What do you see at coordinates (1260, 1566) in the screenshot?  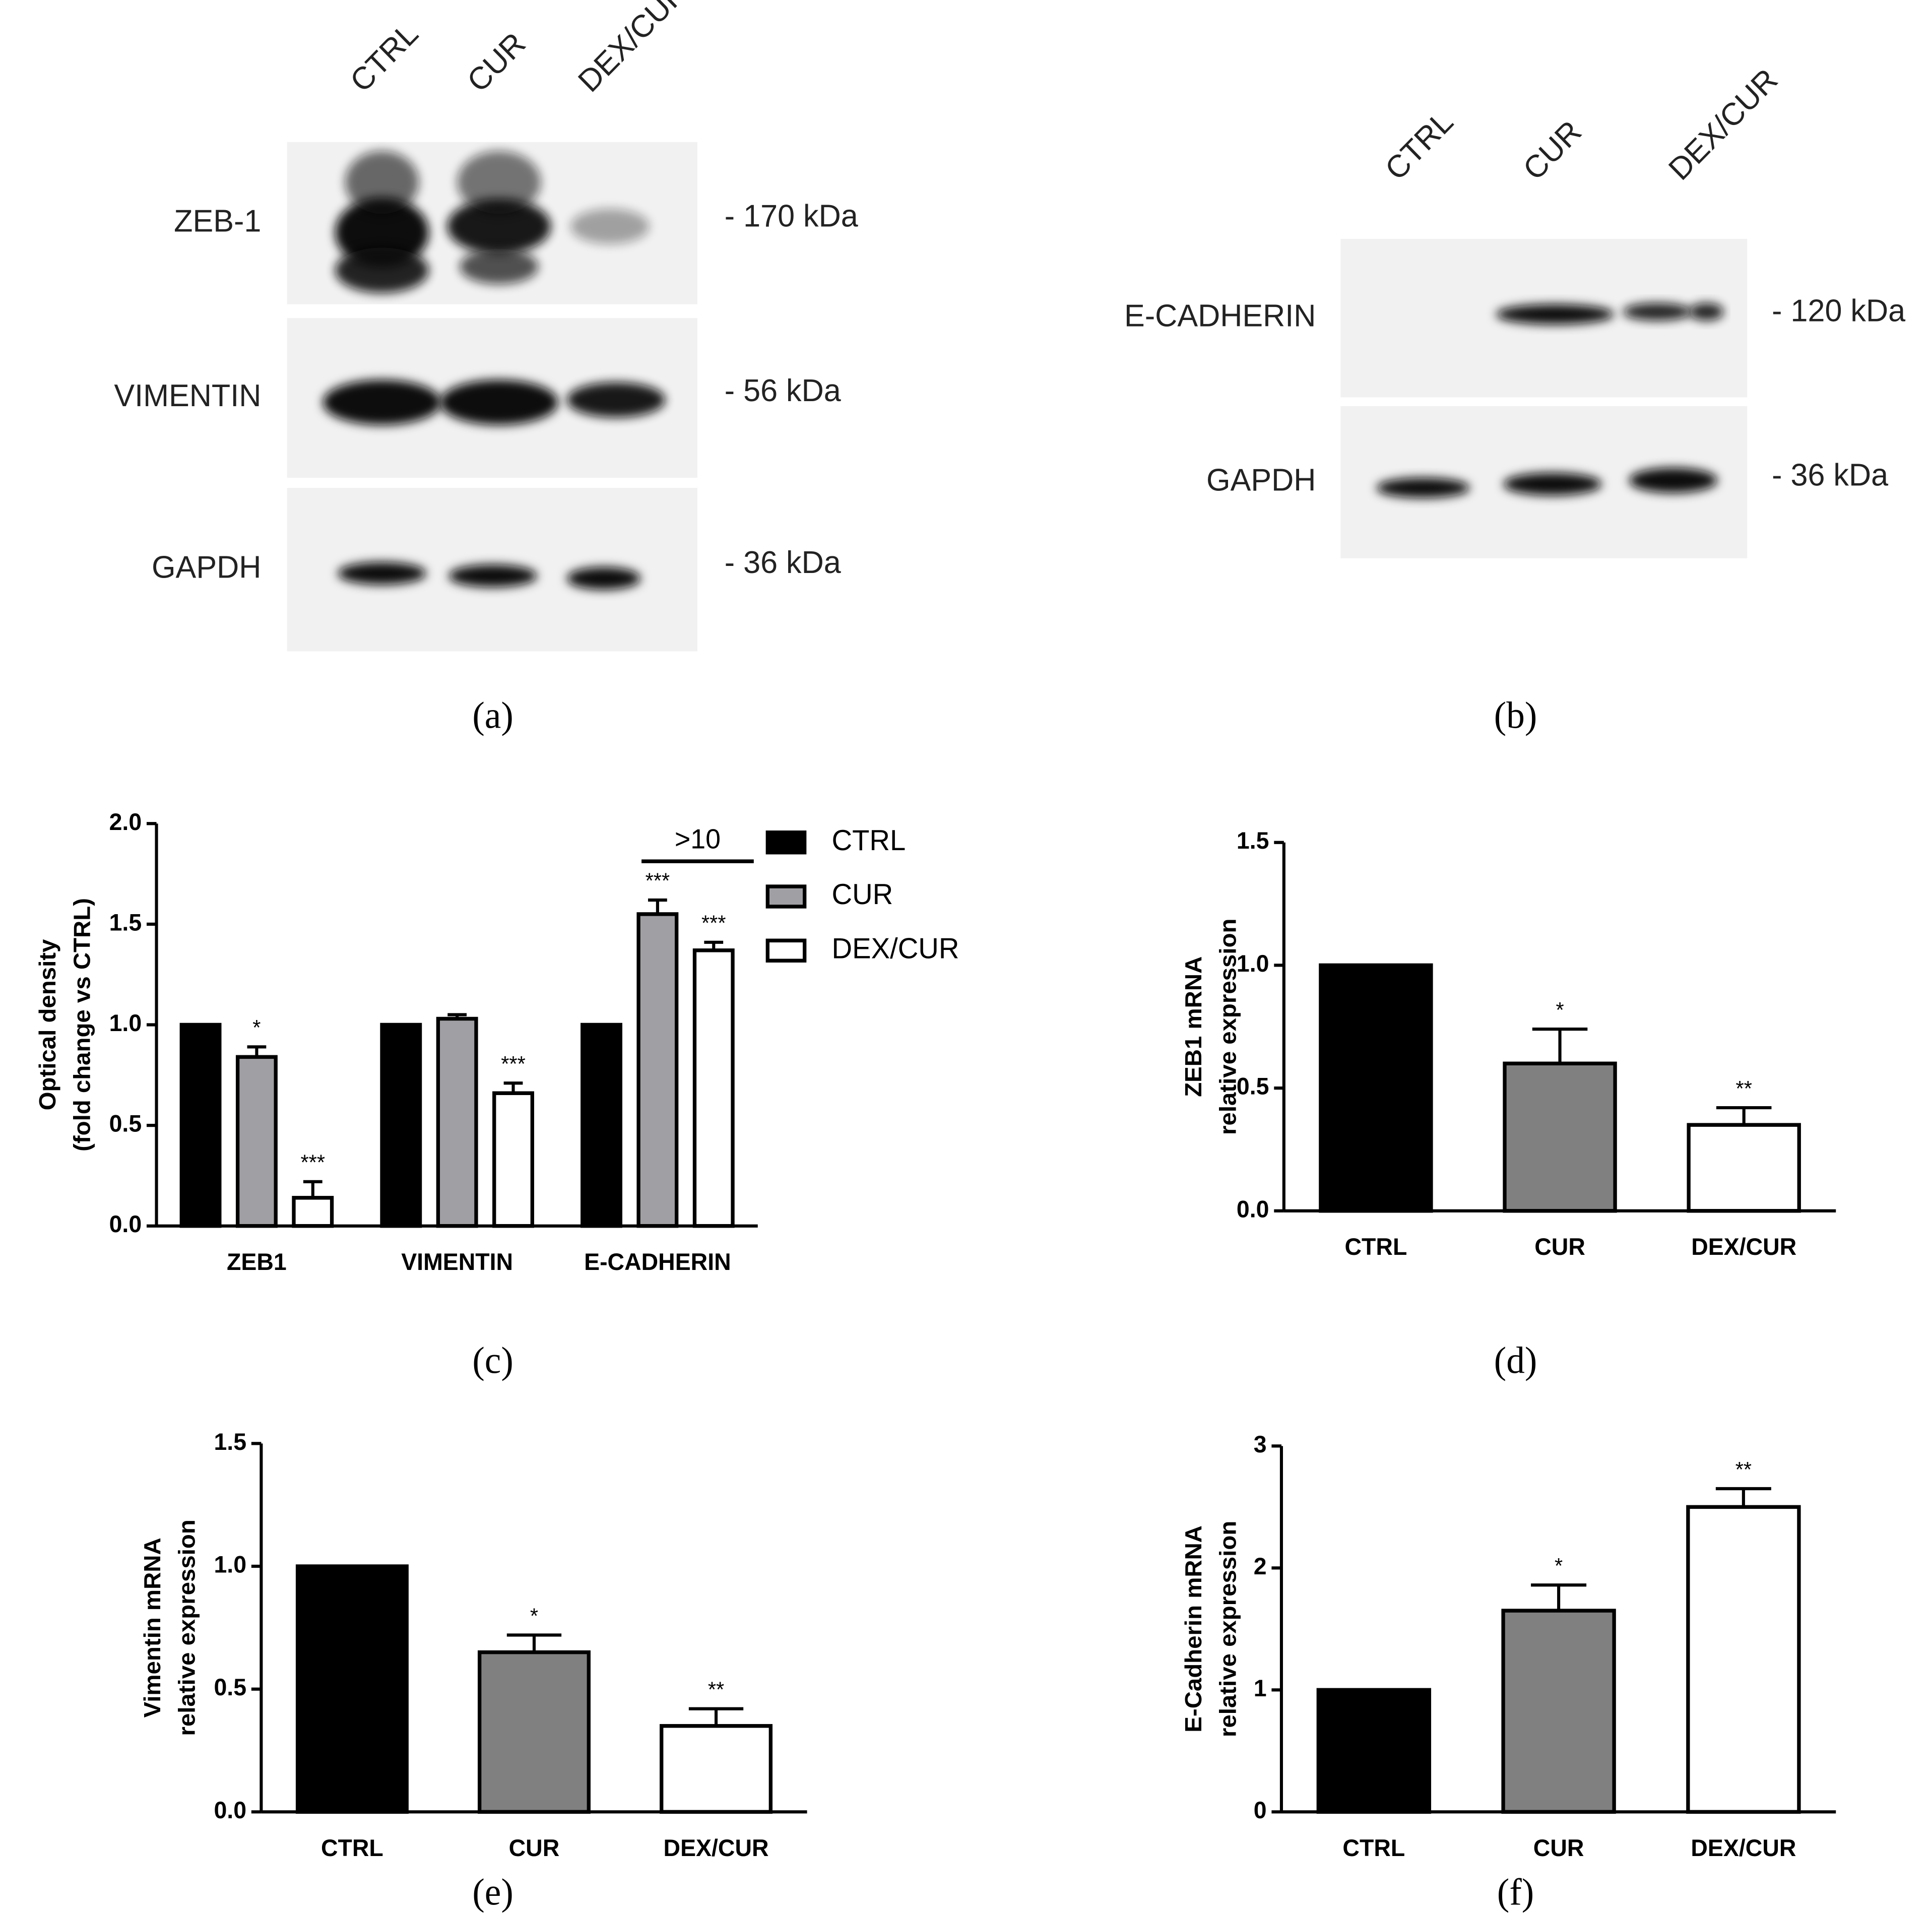 I see `y-tick-label: 2` at bounding box center [1260, 1566].